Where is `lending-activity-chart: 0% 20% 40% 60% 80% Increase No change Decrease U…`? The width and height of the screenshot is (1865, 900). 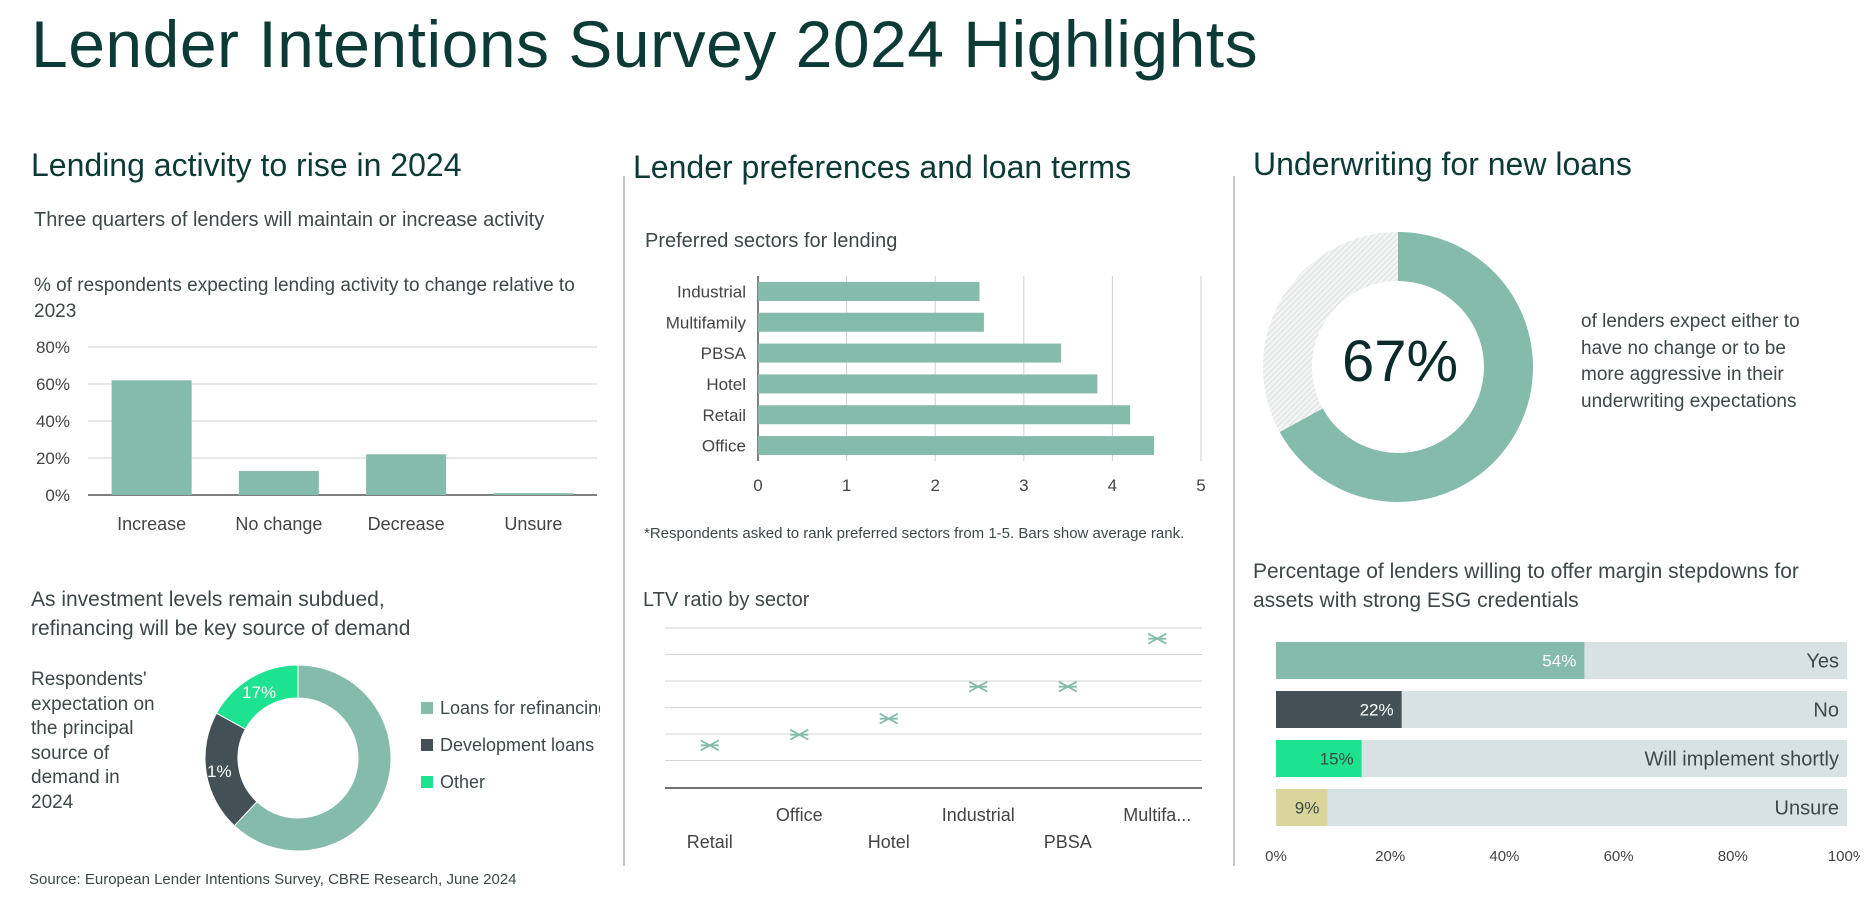 lending-activity-chart: 0% 20% 40% 60% 80% Increase No change Decrease U… is located at coordinates (316, 436).